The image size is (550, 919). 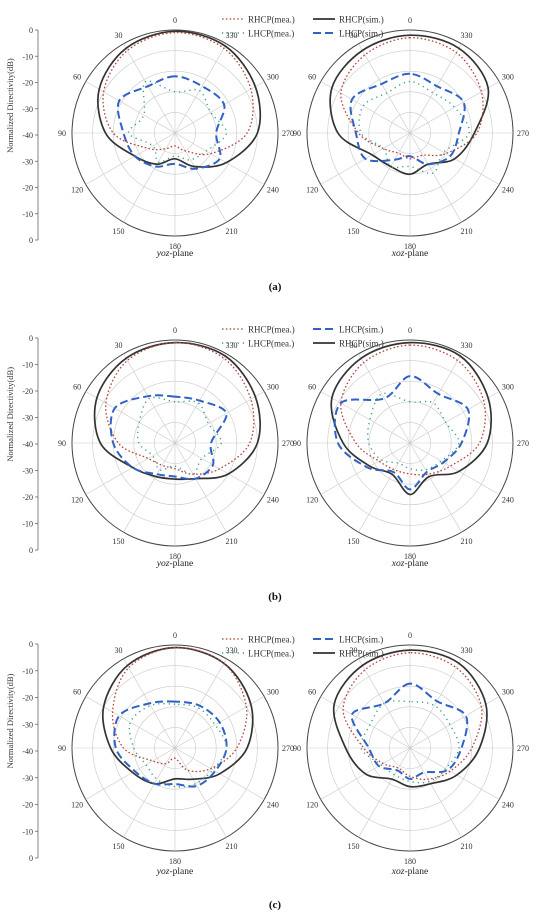 I want to click on panel-label: (c), so click(x=275, y=905).